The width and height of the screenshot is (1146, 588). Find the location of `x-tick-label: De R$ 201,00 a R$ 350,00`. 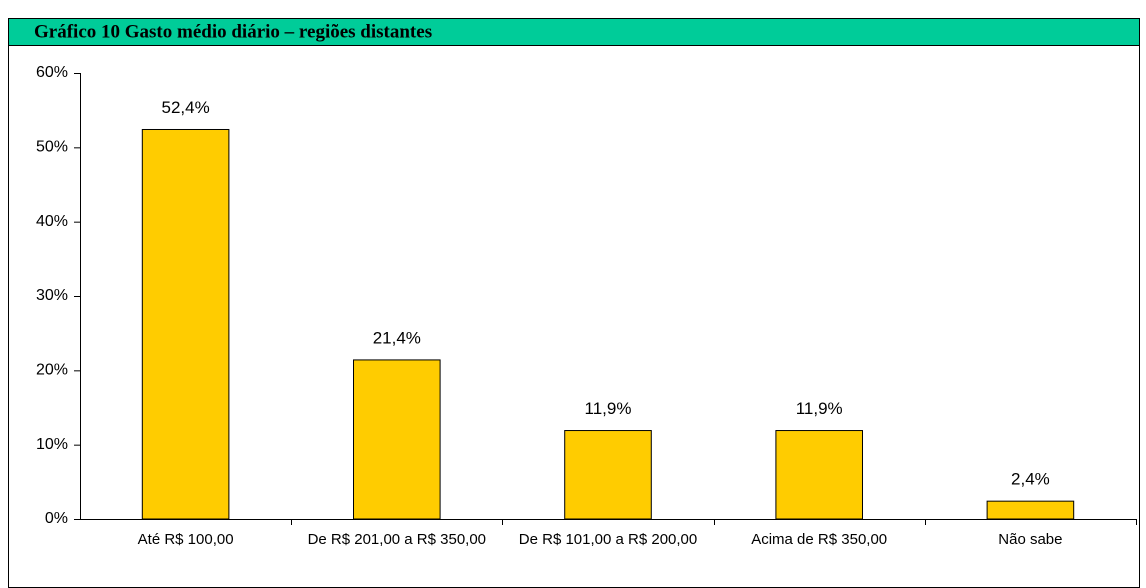

x-tick-label: De R$ 201,00 a R$ 350,00 is located at coordinates (397, 539).